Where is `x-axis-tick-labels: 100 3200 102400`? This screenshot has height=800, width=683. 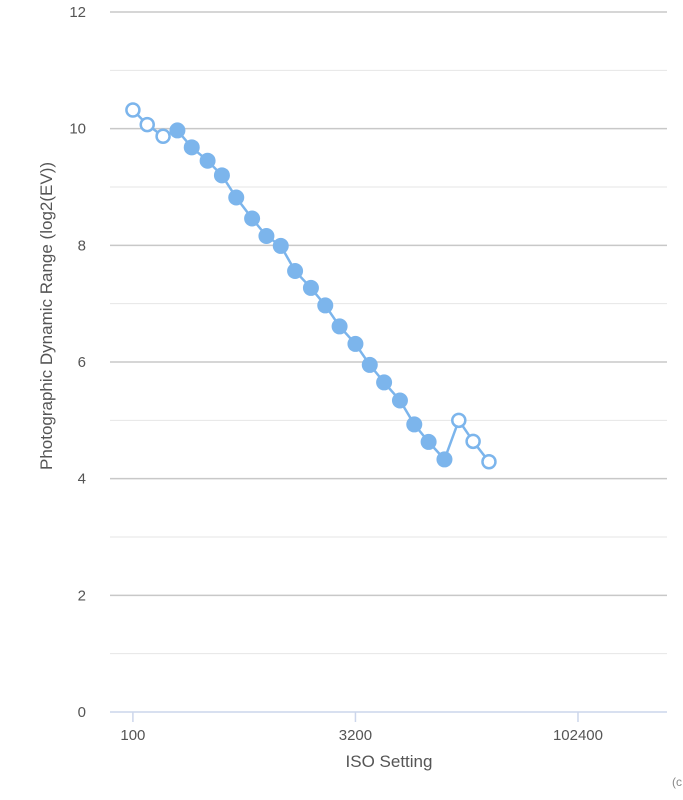
x-axis-tick-labels: 100 3200 102400 is located at coordinates (361, 735).